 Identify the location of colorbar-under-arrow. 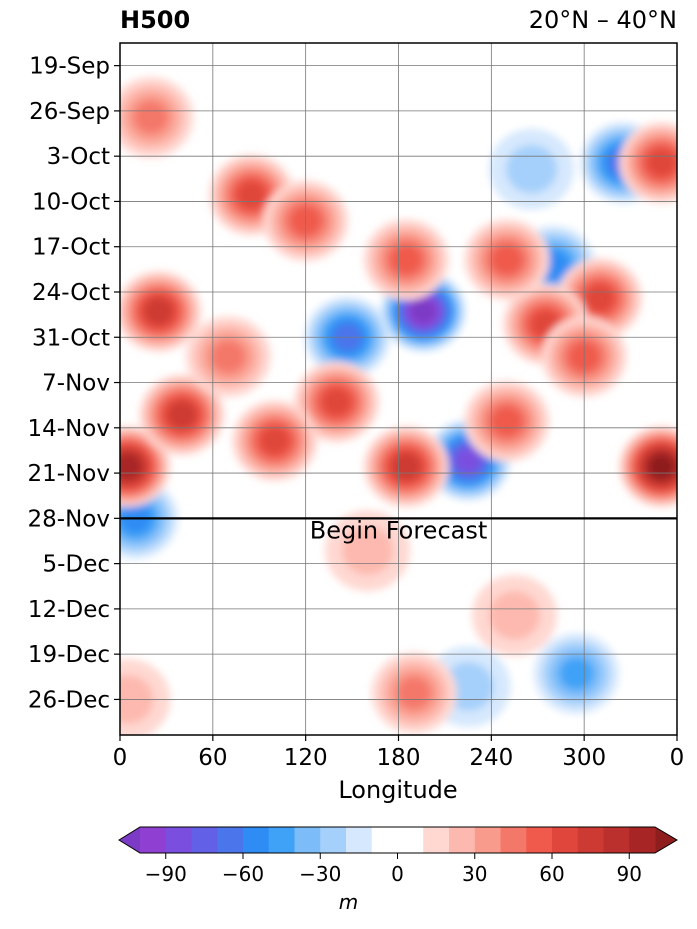
(129, 840).